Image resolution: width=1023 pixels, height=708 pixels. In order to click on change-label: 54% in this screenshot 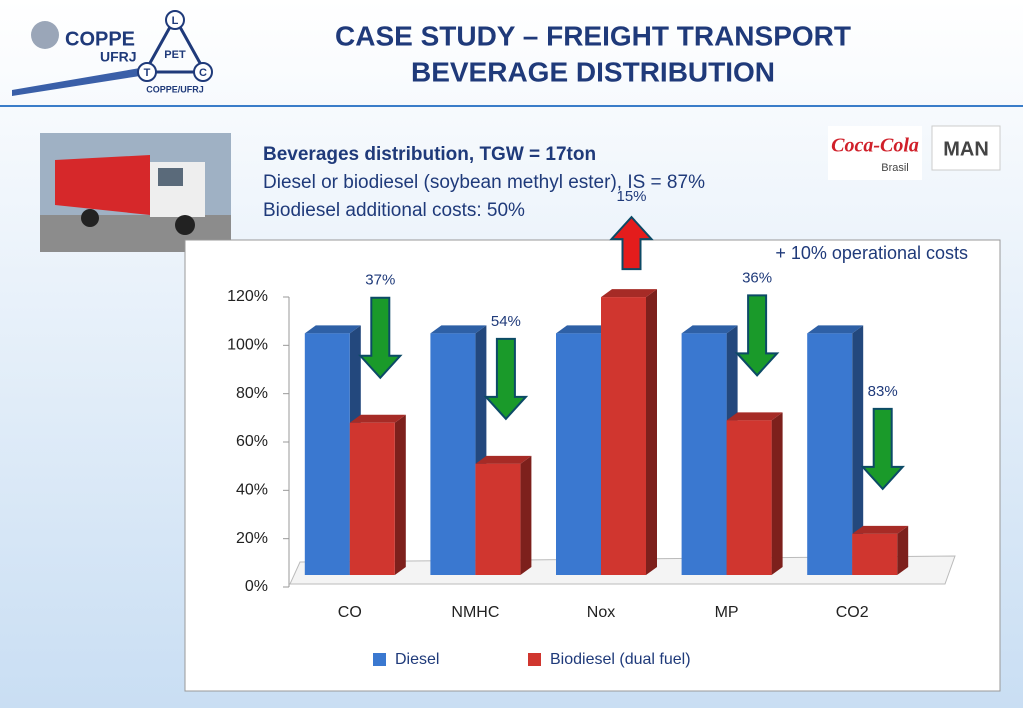, I will do `click(506, 321)`.